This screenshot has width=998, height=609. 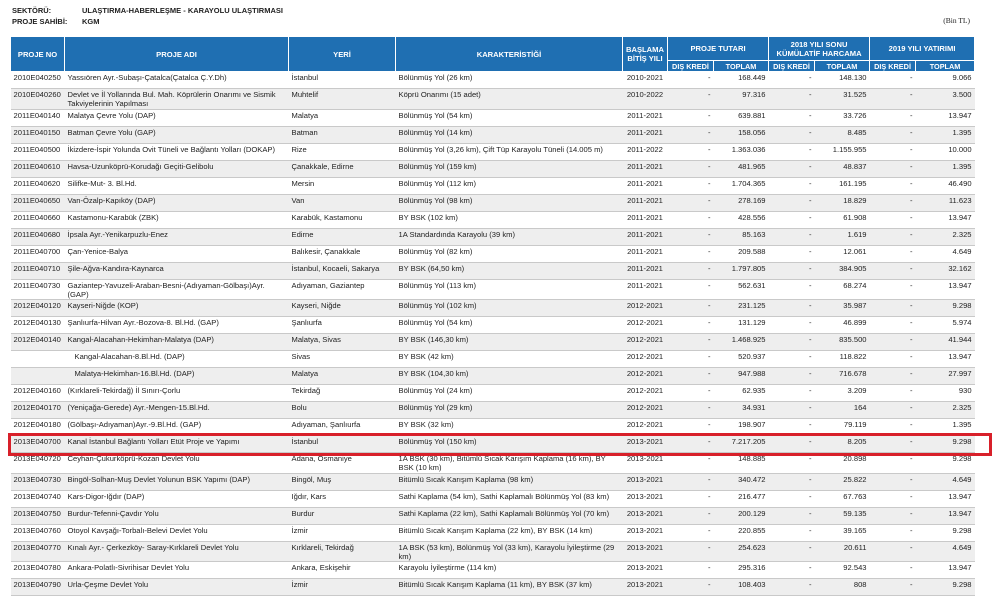 I want to click on cell-proje-no: 2011E040660, so click(x=37, y=220).